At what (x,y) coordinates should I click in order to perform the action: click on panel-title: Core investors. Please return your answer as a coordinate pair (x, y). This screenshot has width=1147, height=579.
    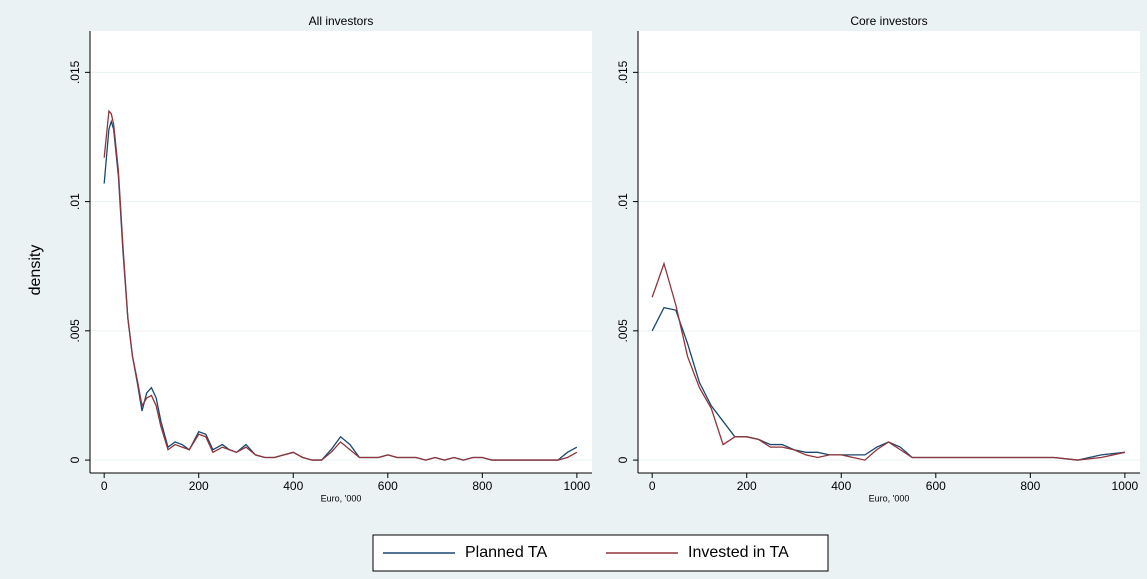
    Looking at the image, I should click on (888, 21).